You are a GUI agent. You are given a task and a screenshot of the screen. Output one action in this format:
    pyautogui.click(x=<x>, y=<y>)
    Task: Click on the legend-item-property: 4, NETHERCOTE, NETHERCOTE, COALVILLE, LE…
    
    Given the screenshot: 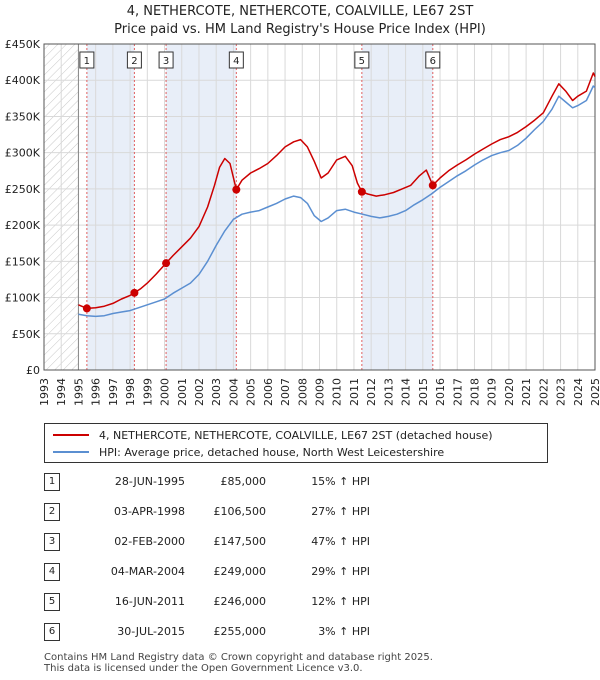 What is the action you would take?
    pyautogui.click(x=273, y=435)
    